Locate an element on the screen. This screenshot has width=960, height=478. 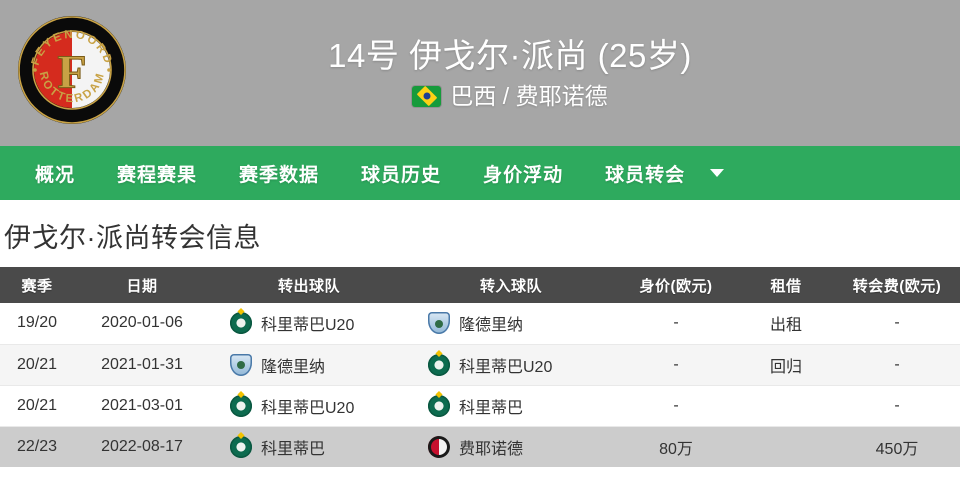
table-row: 22/23 2022-08-17 科里蒂巴 费耶诺德 80万 450万 is located at coordinates (480, 446).